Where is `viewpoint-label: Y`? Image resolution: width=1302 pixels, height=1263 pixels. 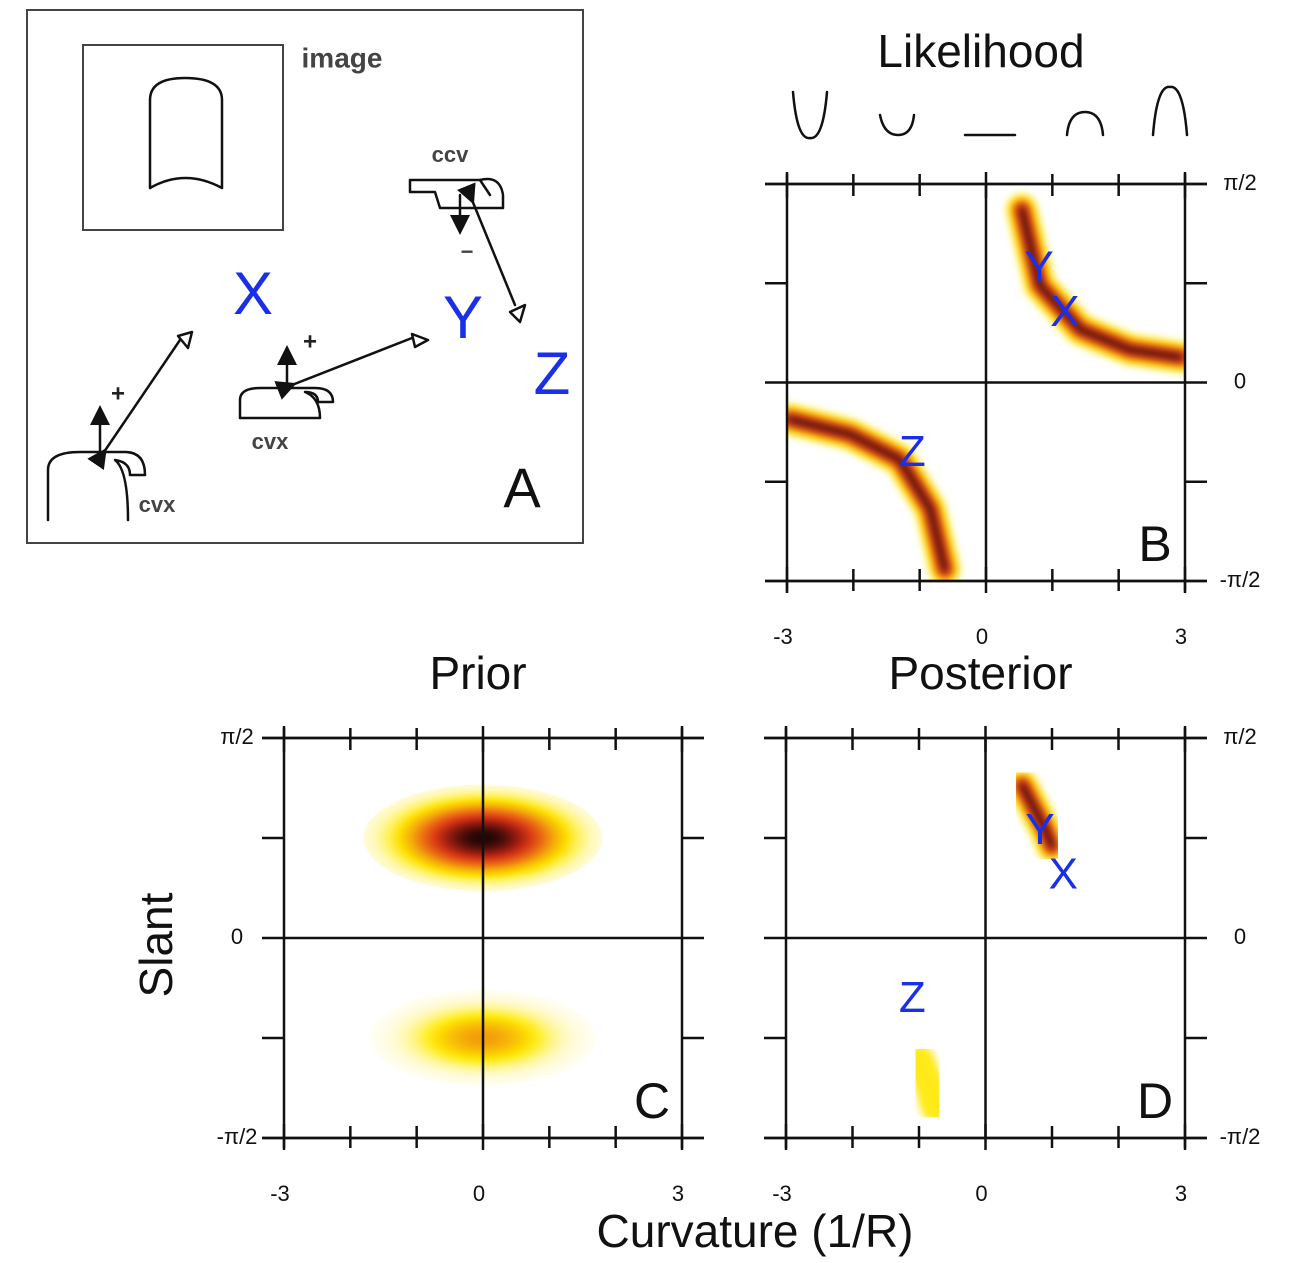
viewpoint-label: Y is located at coordinates (463, 317).